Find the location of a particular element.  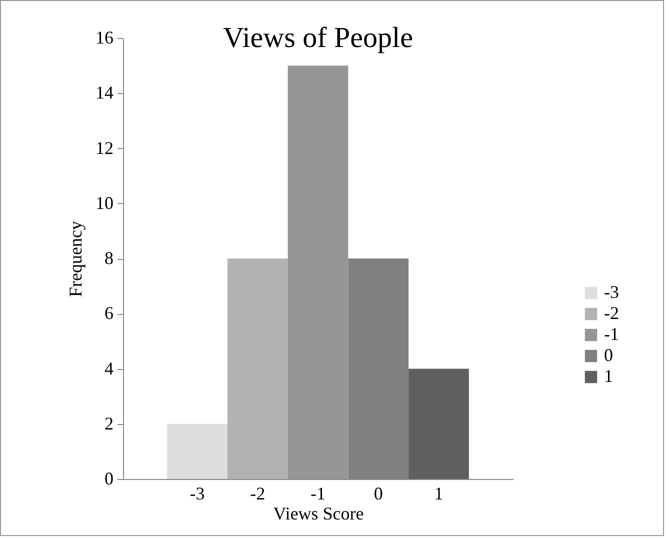

y-tick-label: 10 is located at coordinates (105, 202).